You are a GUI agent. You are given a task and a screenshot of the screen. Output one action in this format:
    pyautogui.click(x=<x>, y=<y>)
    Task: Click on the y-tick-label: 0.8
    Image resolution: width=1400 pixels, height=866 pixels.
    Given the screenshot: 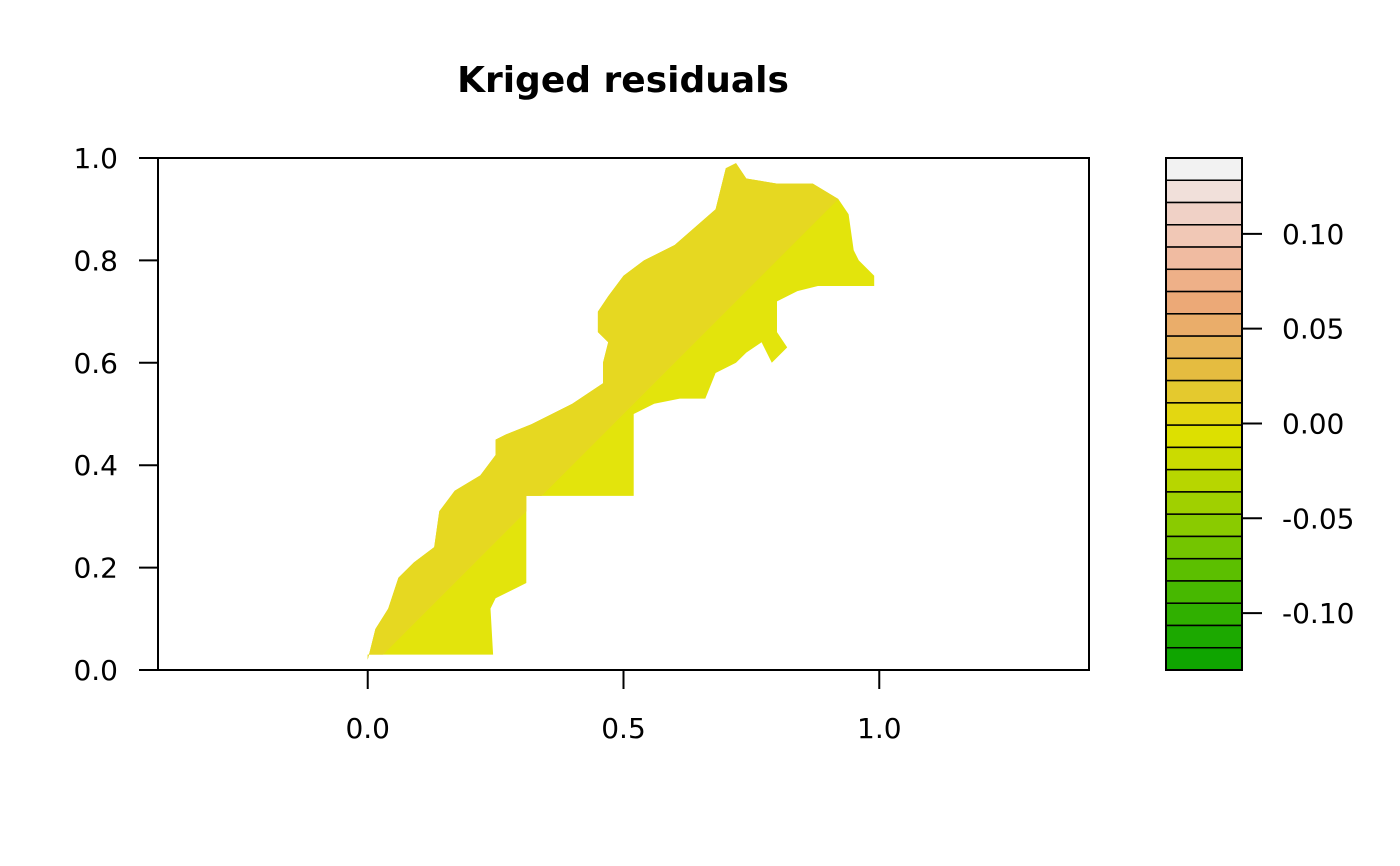 What is the action you would take?
    pyautogui.click(x=95, y=260)
    